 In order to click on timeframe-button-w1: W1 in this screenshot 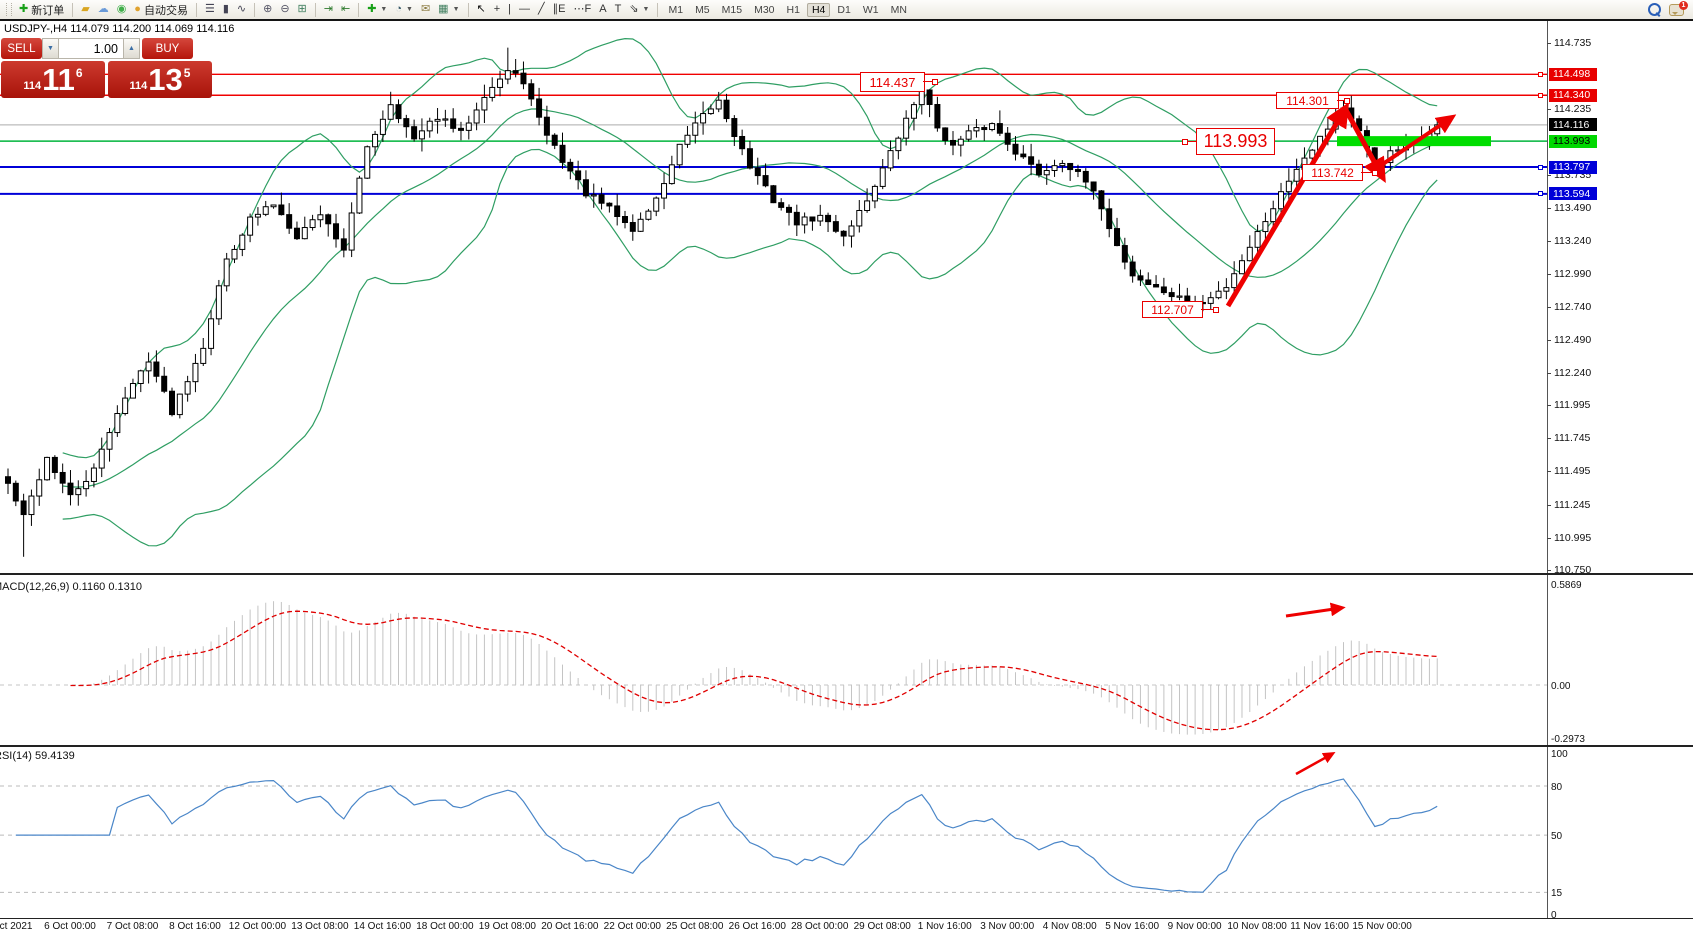, I will do `click(870, 9)`.